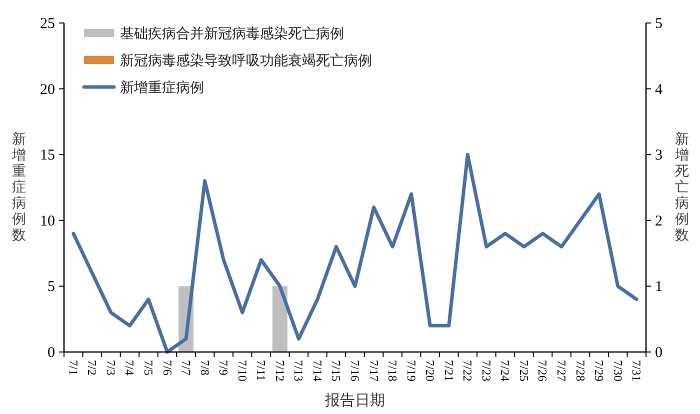 The height and width of the screenshot is (414, 700). I want to click on x-tick-label: 7/2, so click(92, 368).